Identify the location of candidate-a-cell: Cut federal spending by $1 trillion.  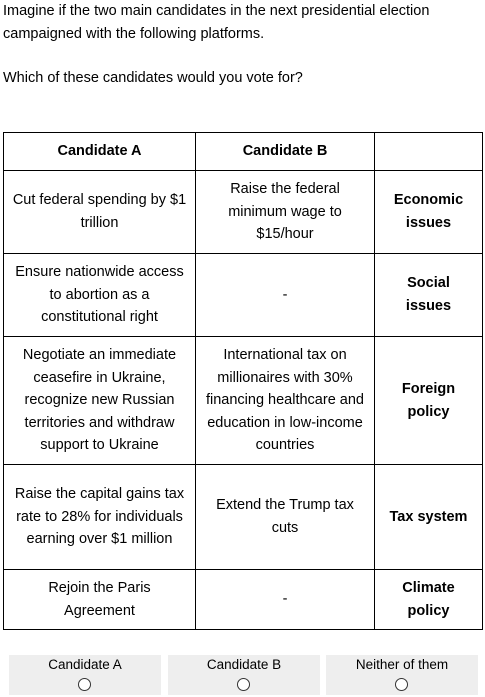
(99, 212).